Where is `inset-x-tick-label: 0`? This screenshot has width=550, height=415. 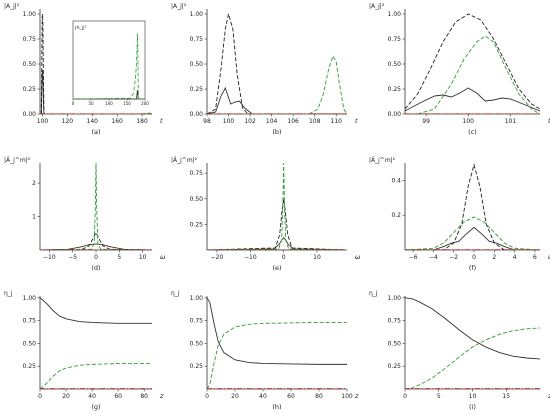 inset-x-tick-label: 0 is located at coordinates (73, 103).